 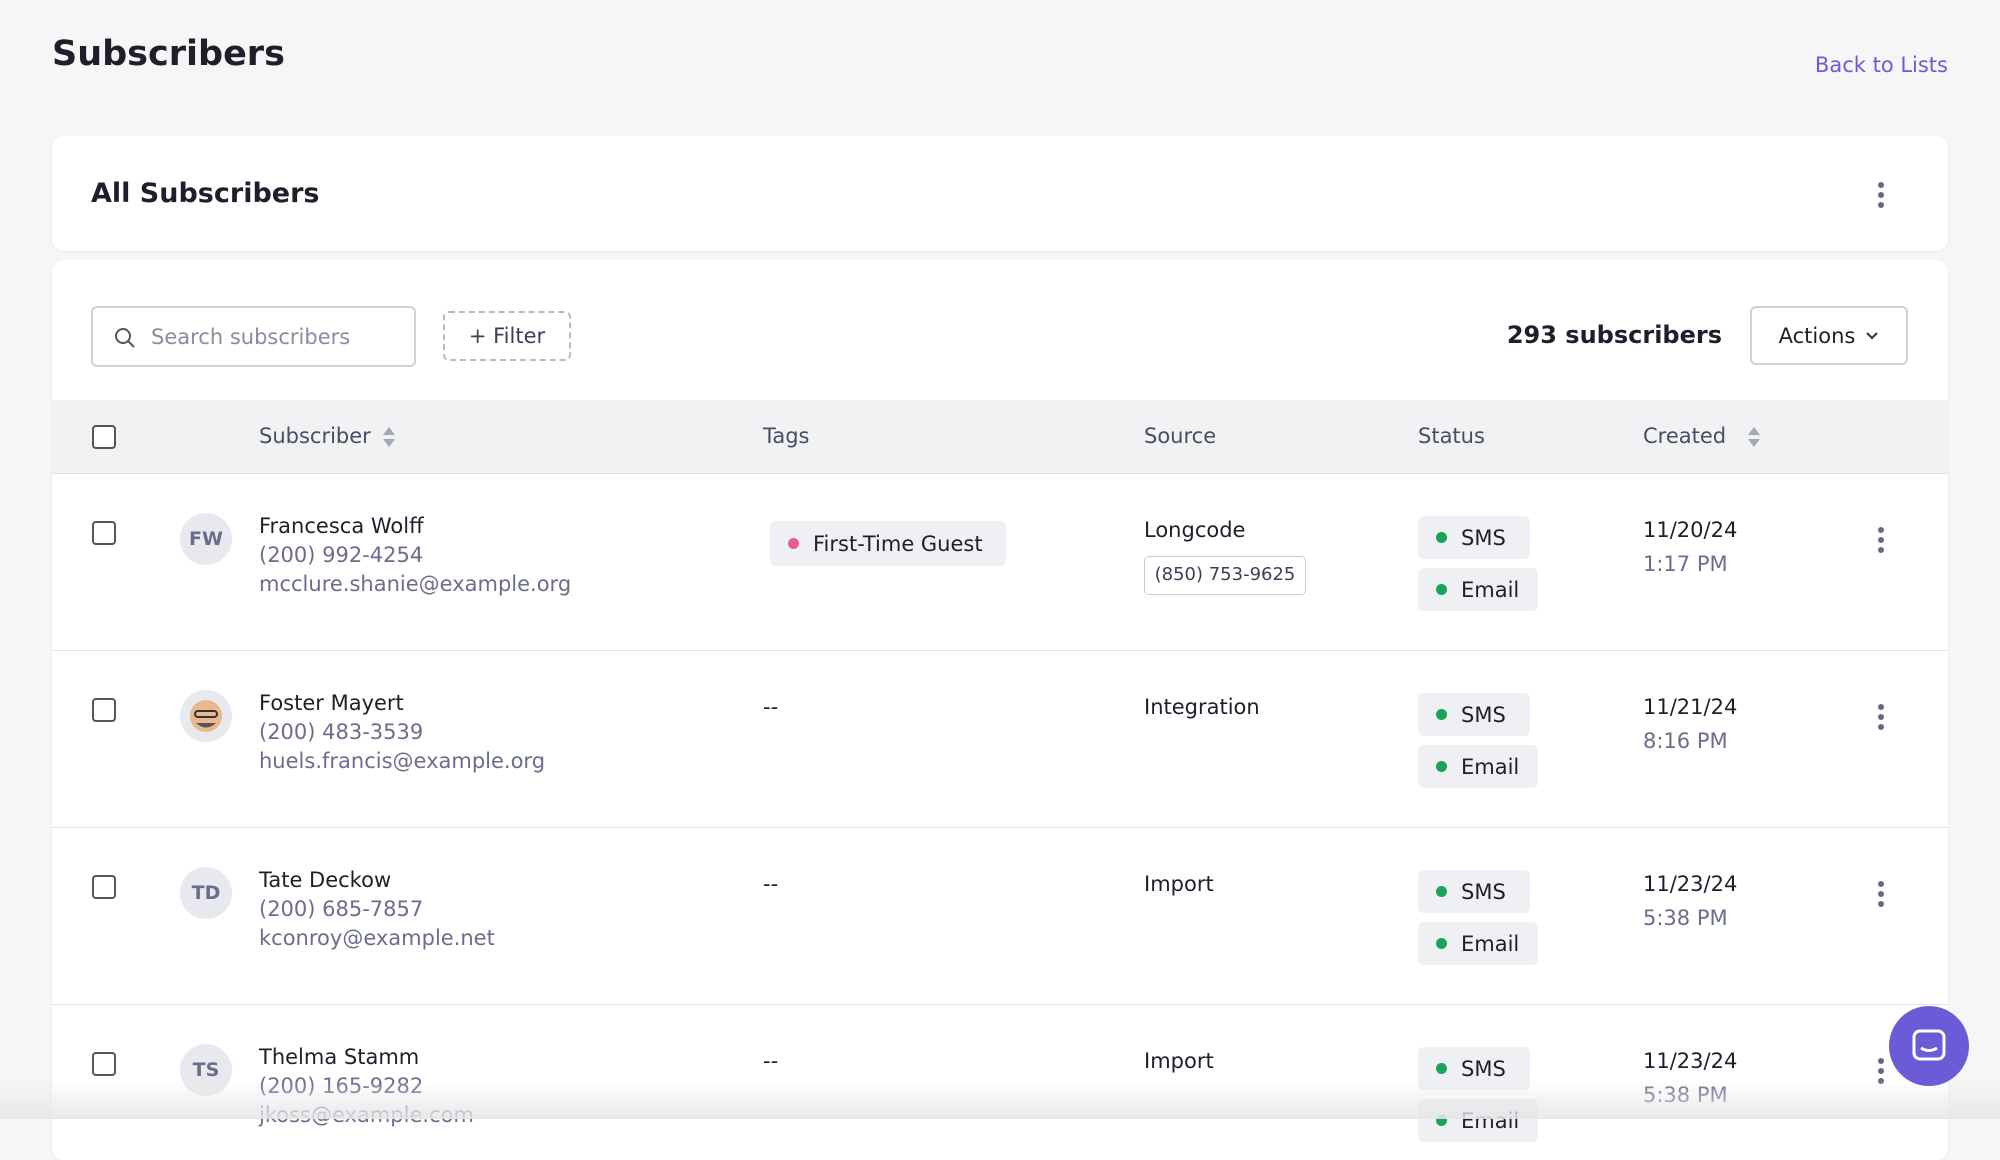 What do you see at coordinates (205, 193) in the screenshot?
I see `list-title: All Subscribers` at bounding box center [205, 193].